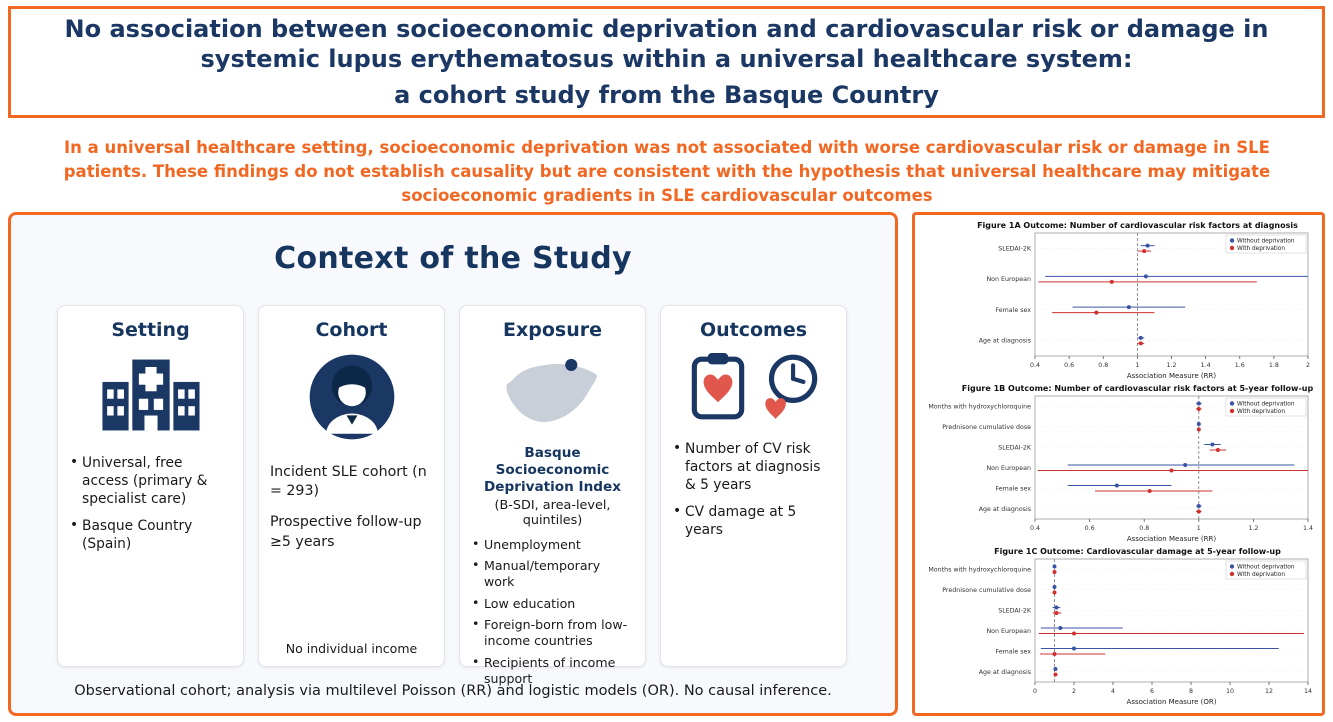 This screenshot has width=1333, height=722. Describe the element at coordinates (1191, 691) in the screenshot. I see `svg-text: 8` at that location.